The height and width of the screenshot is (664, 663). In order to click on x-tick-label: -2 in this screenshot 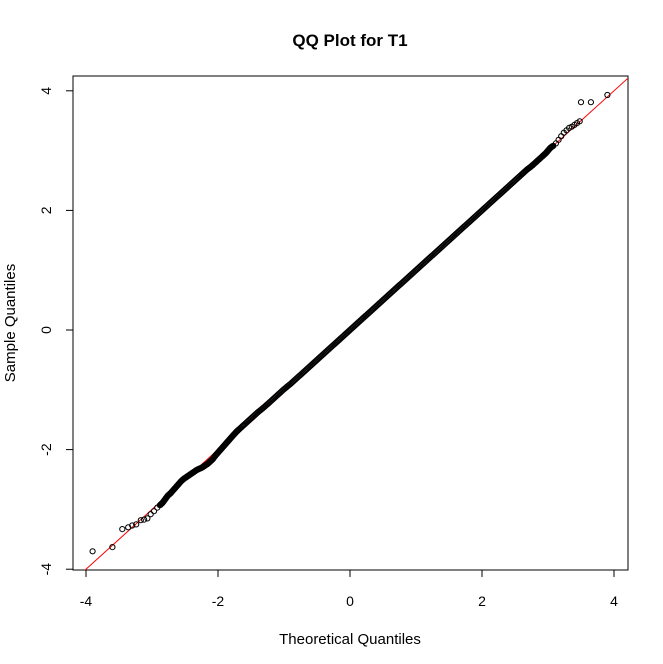, I will do `click(218, 601)`.